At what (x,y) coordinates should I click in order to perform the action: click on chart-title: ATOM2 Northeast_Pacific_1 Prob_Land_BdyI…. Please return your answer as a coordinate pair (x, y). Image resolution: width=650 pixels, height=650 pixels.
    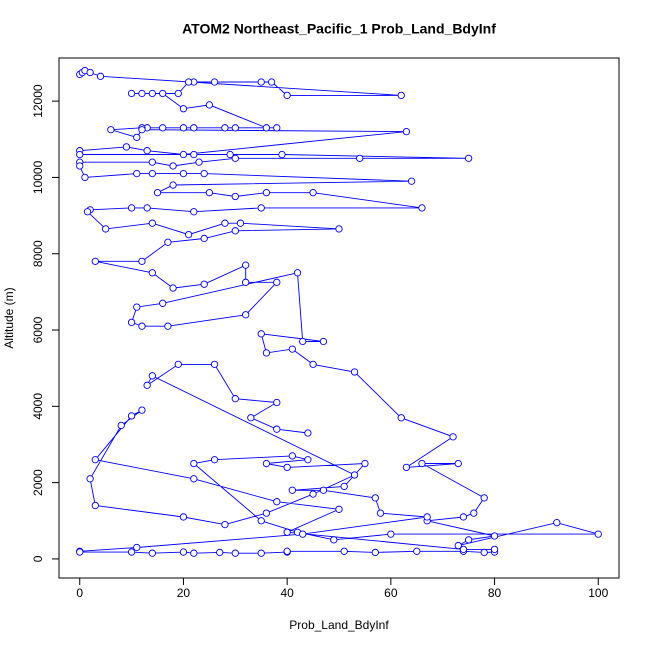
    Looking at the image, I should click on (339, 29).